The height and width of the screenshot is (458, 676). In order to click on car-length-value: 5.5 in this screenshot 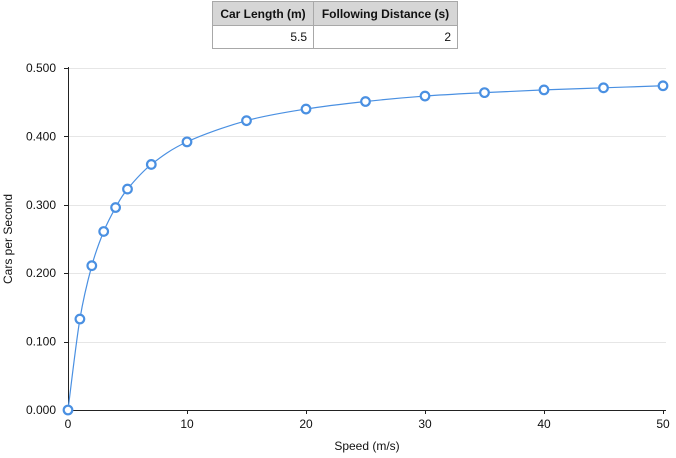, I will do `click(263, 37)`.